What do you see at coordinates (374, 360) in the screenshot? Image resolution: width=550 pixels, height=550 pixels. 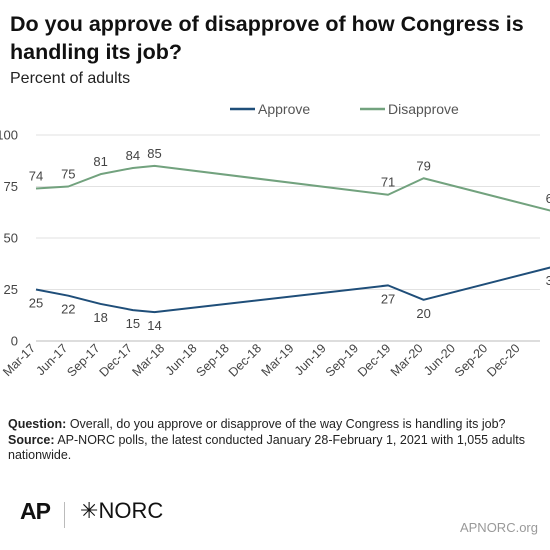 I see `x-tick-label: Dec-19` at bounding box center [374, 360].